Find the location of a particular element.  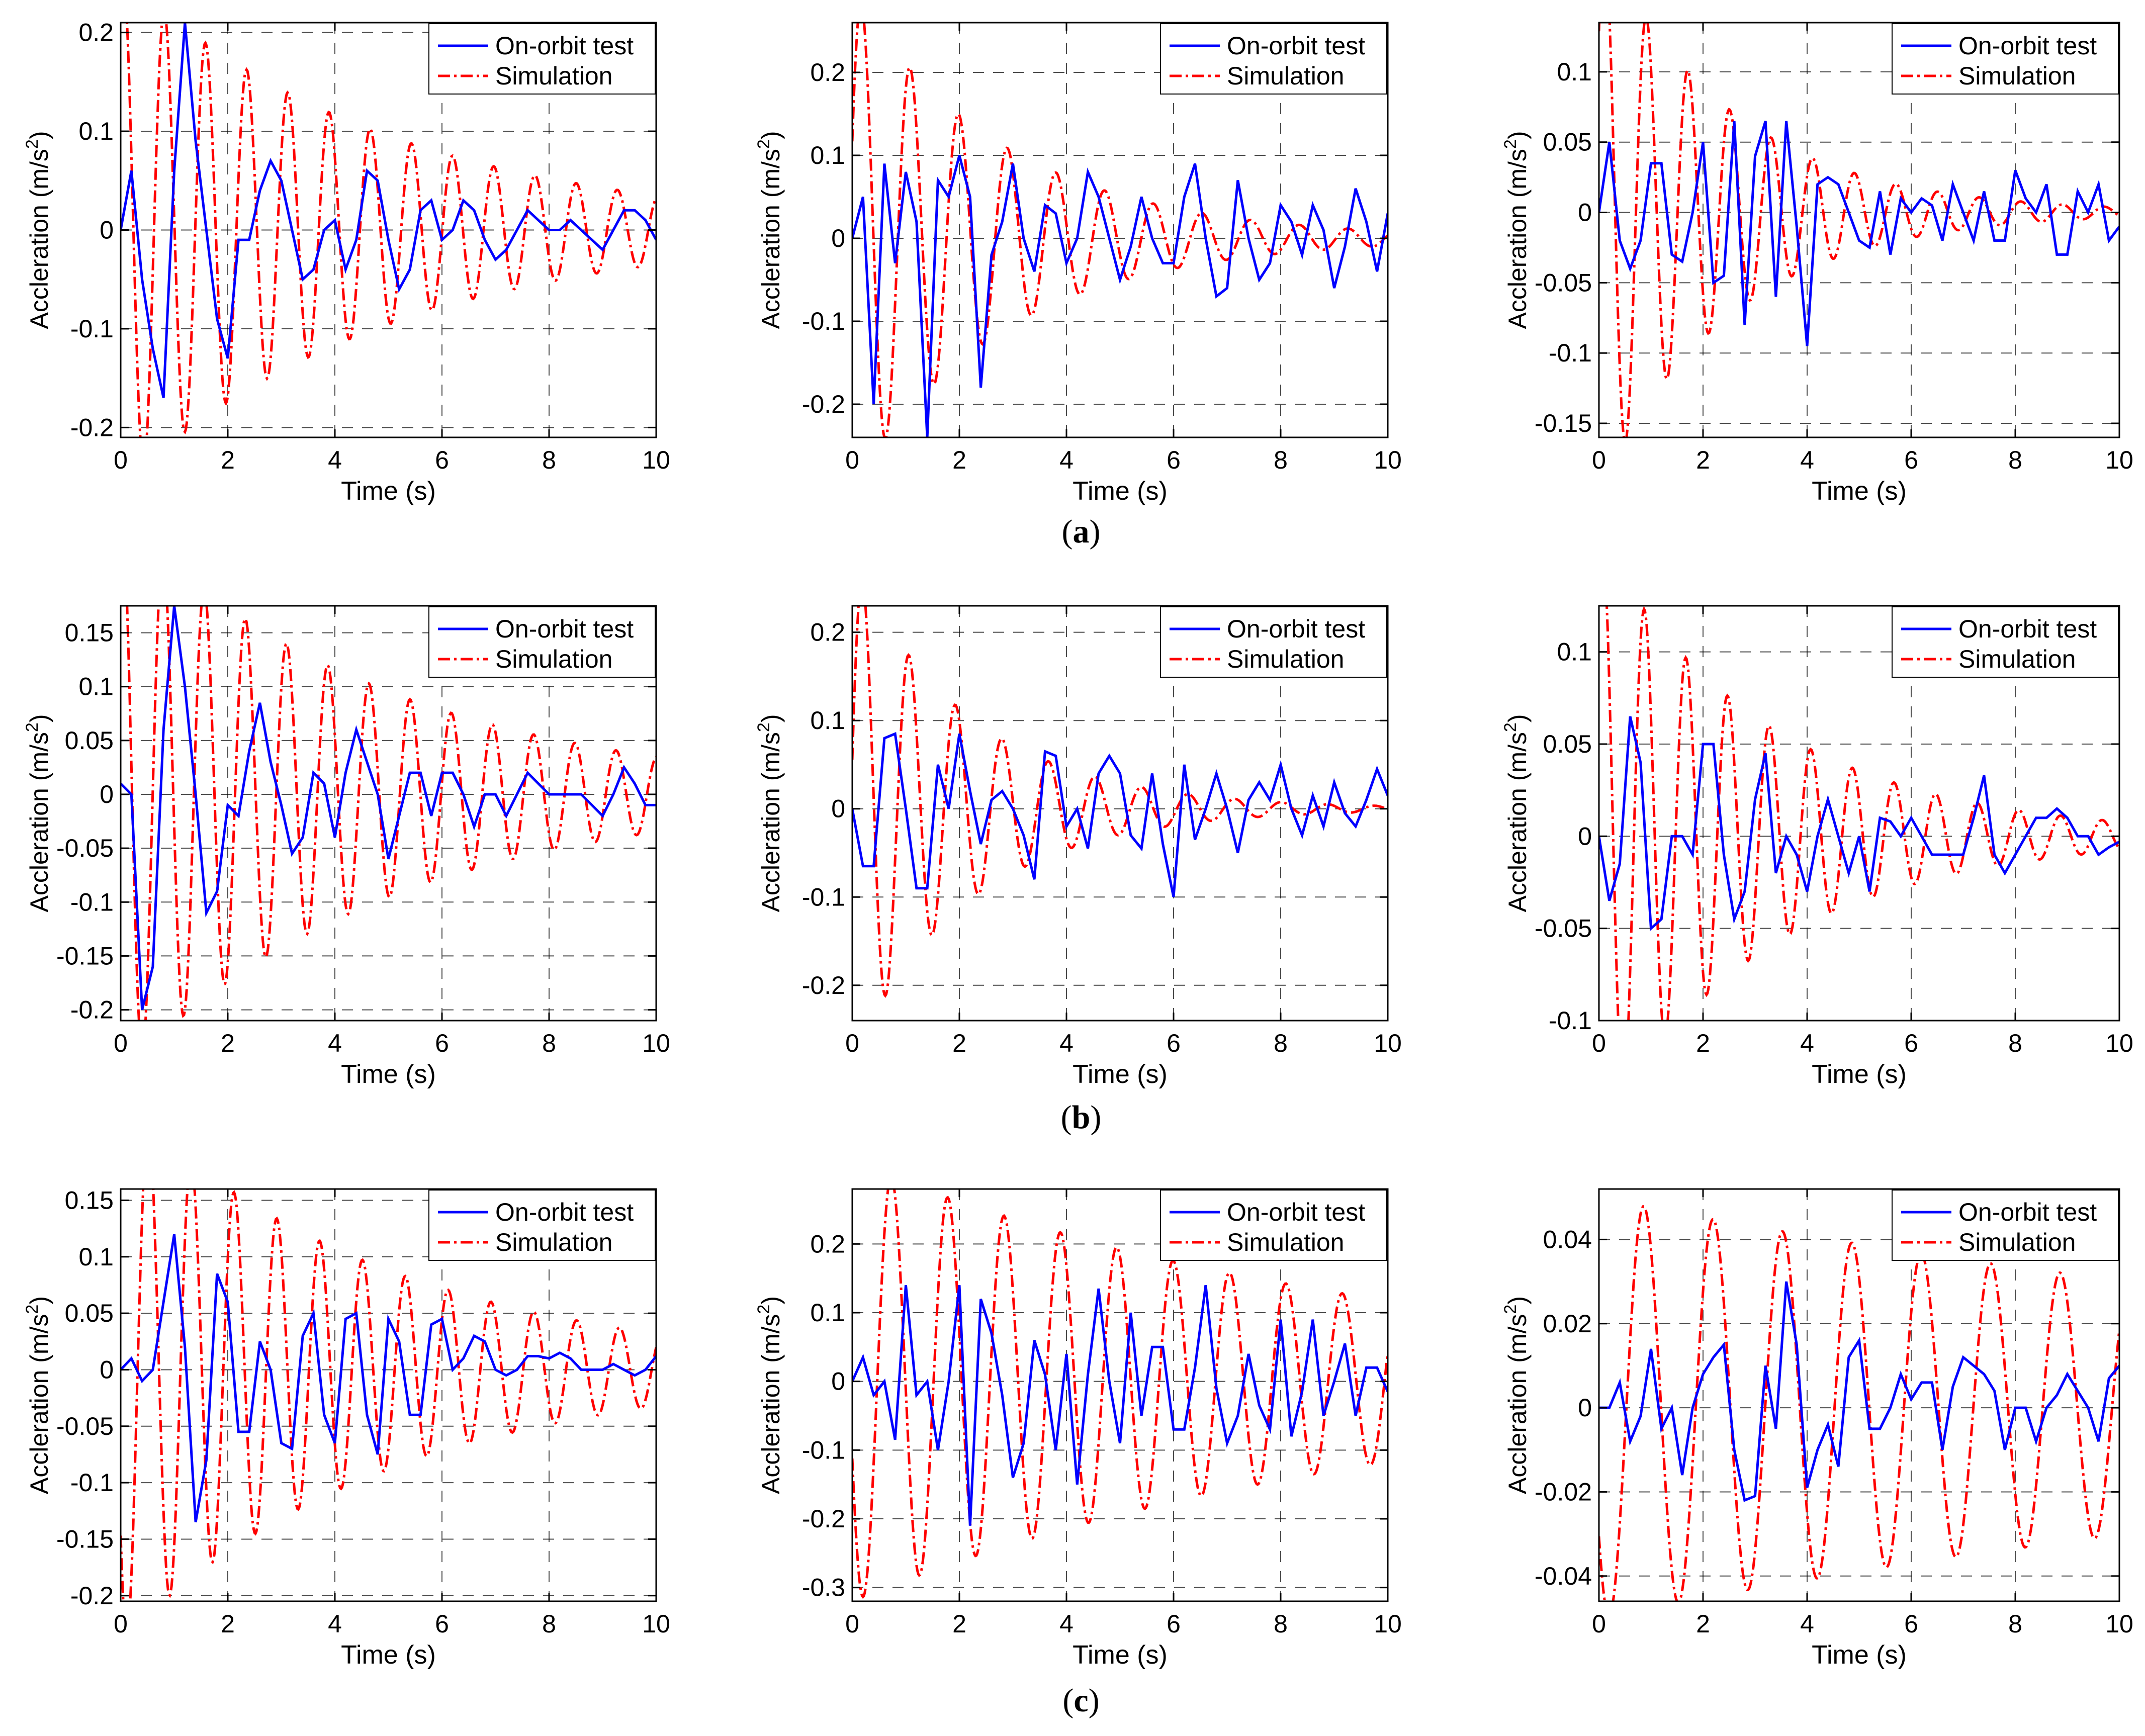

y-tick-label: 0.15 is located at coordinates (89, 1200).